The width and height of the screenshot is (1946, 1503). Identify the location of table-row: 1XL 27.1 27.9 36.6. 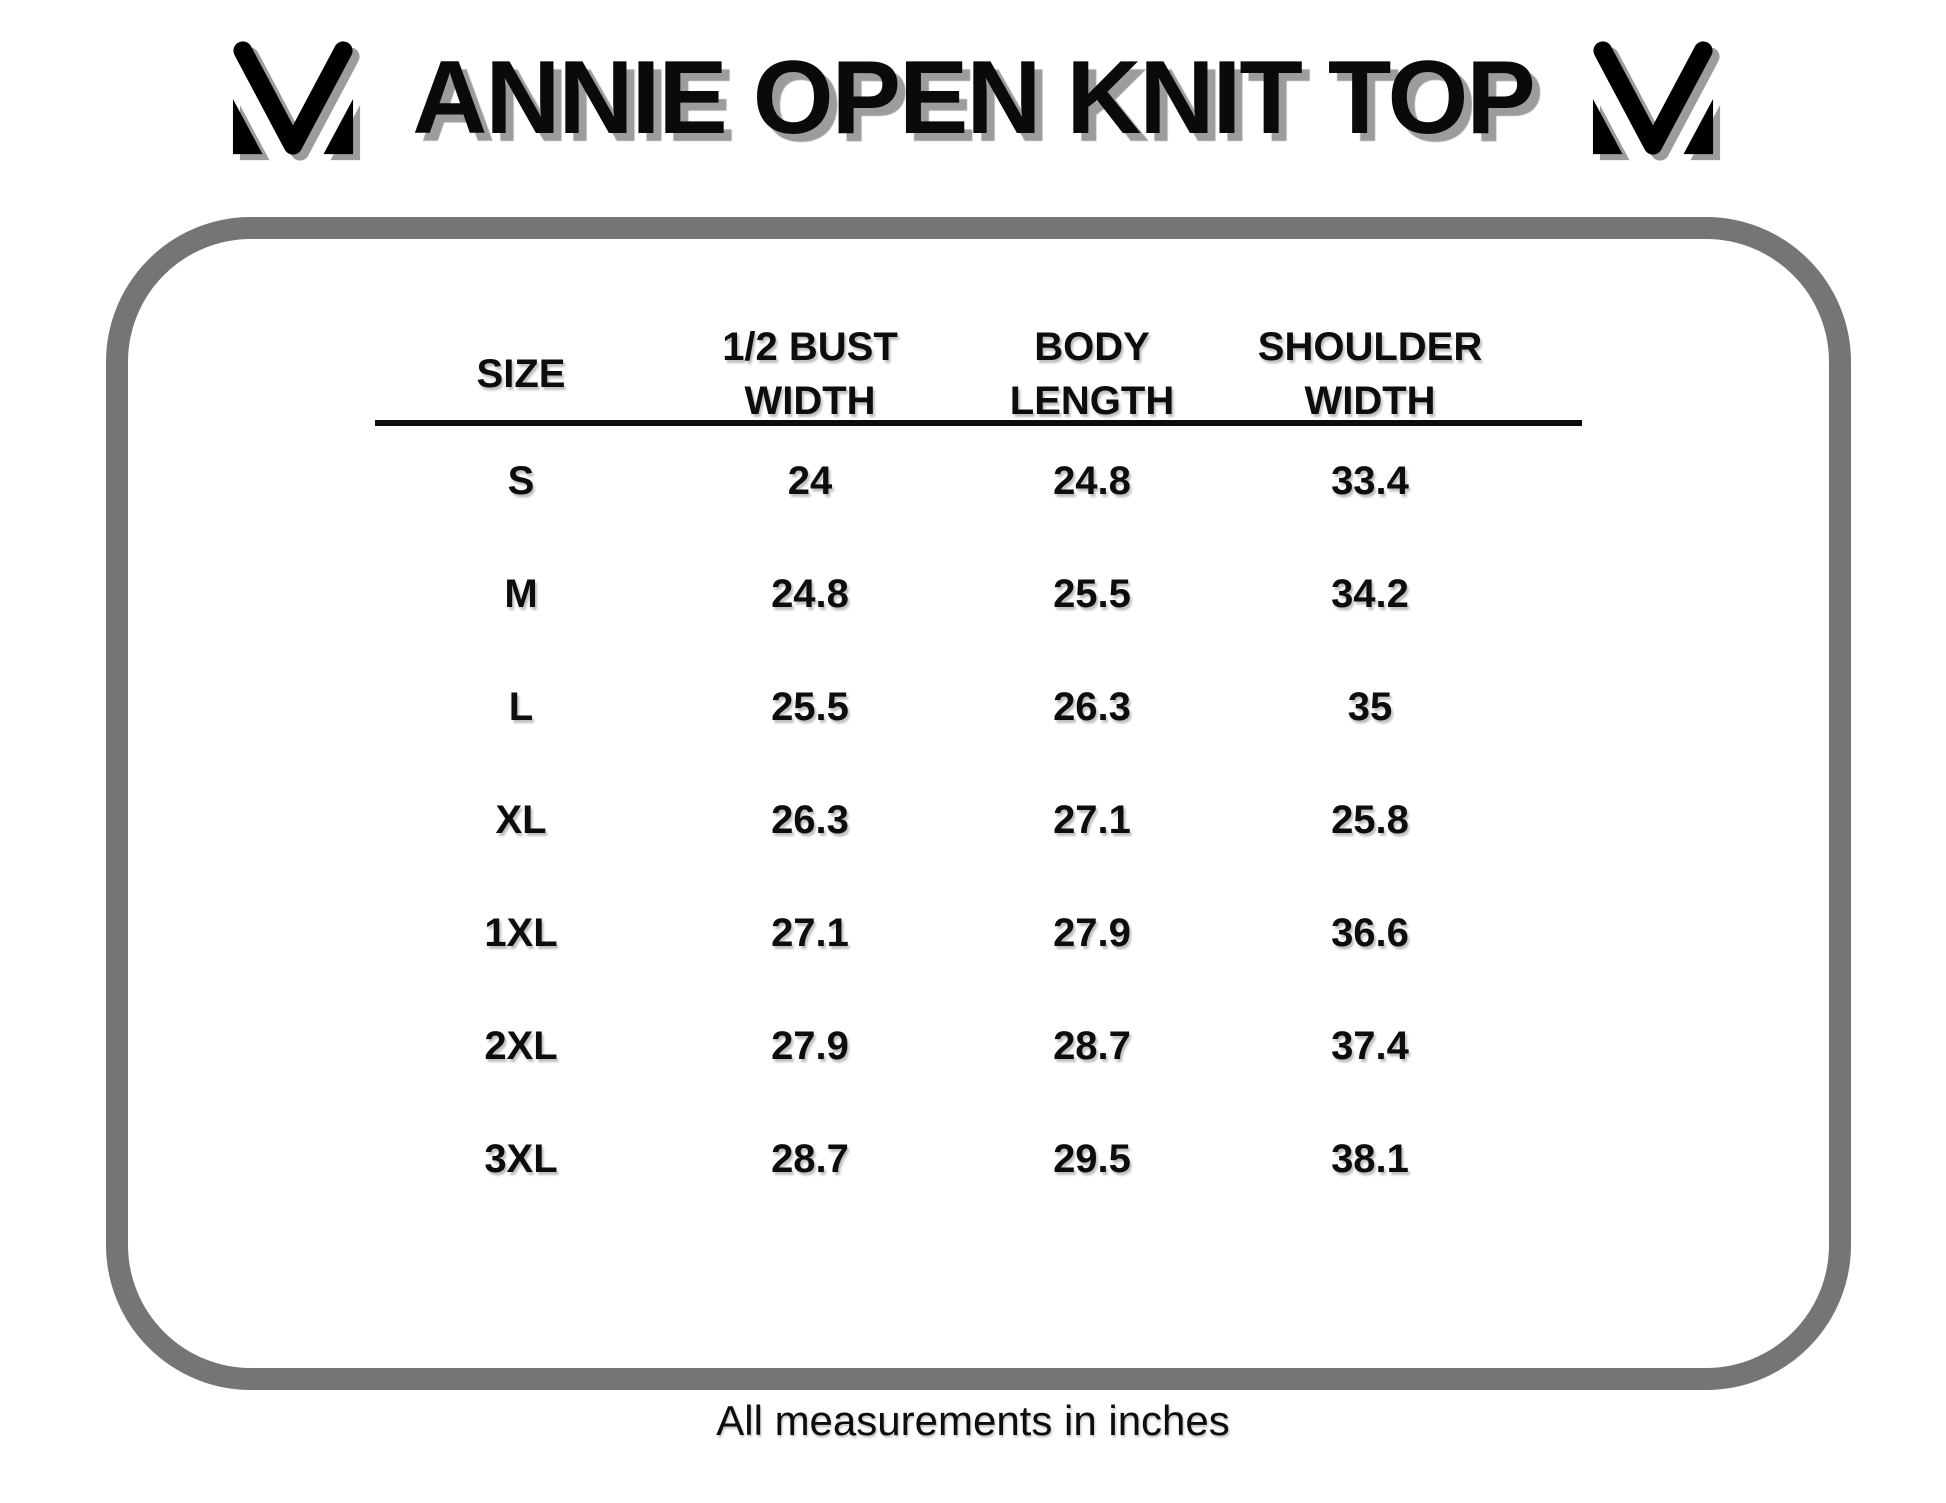
(942, 933).